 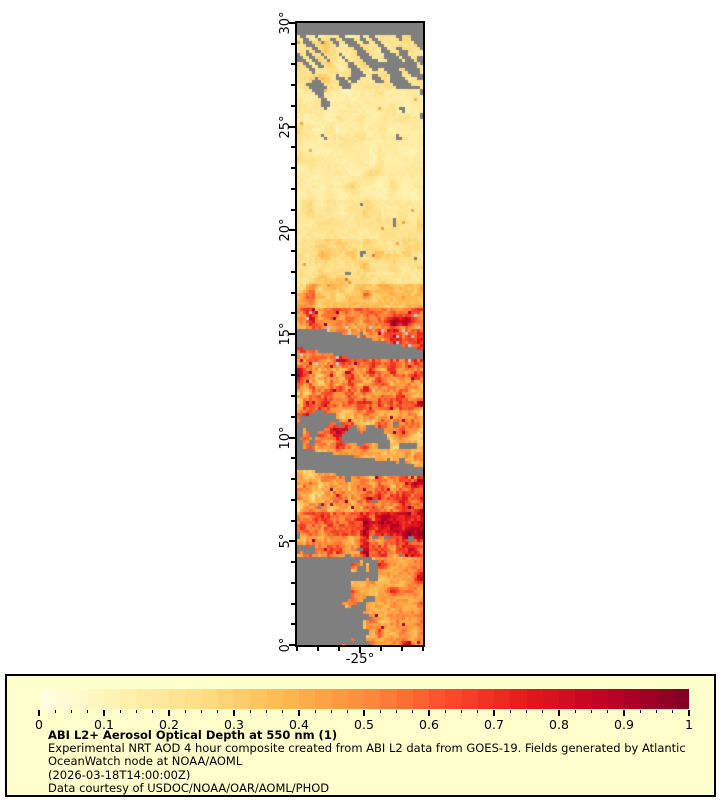 I want to click on y-axis-label-20: 20°, so click(x=285, y=230).